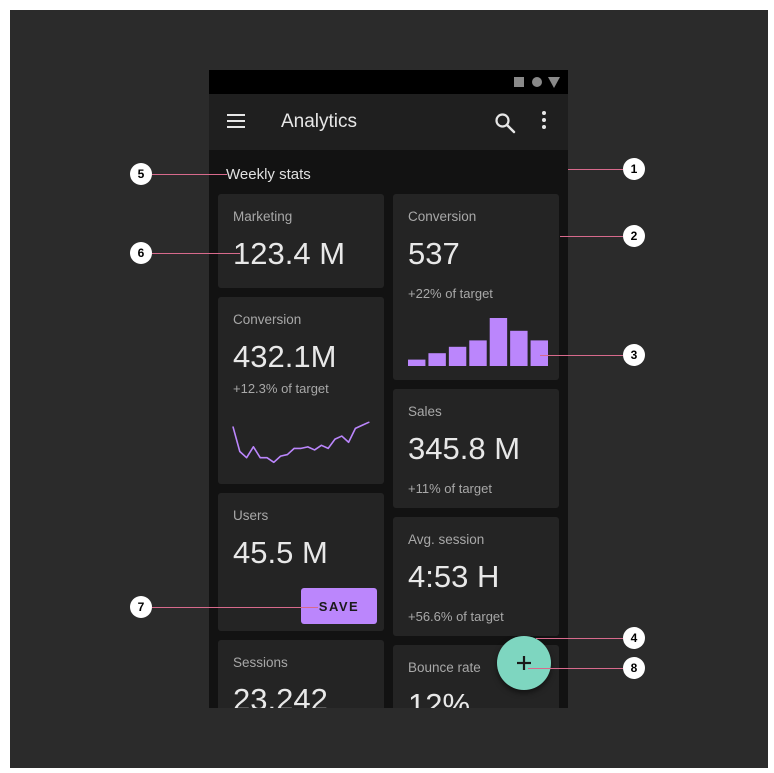 The image size is (774, 773). Describe the element at coordinates (634, 355) in the screenshot. I see `callout-3: 3` at that location.